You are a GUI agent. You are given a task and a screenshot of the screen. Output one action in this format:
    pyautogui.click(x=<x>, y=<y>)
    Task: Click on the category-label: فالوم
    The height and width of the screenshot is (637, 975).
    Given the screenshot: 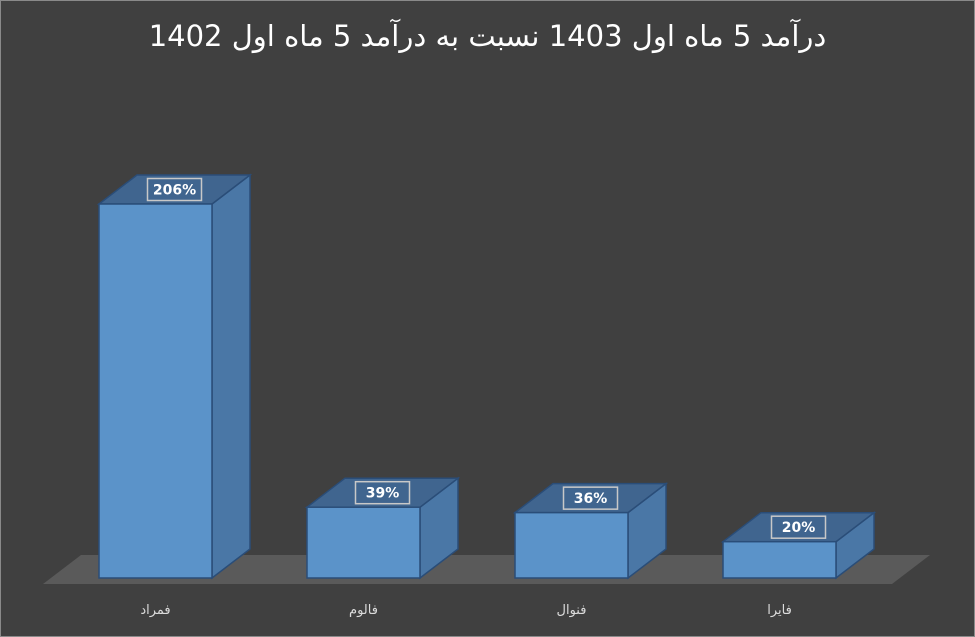 What is the action you would take?
    pyautogui.click(x=363, y=610)
    